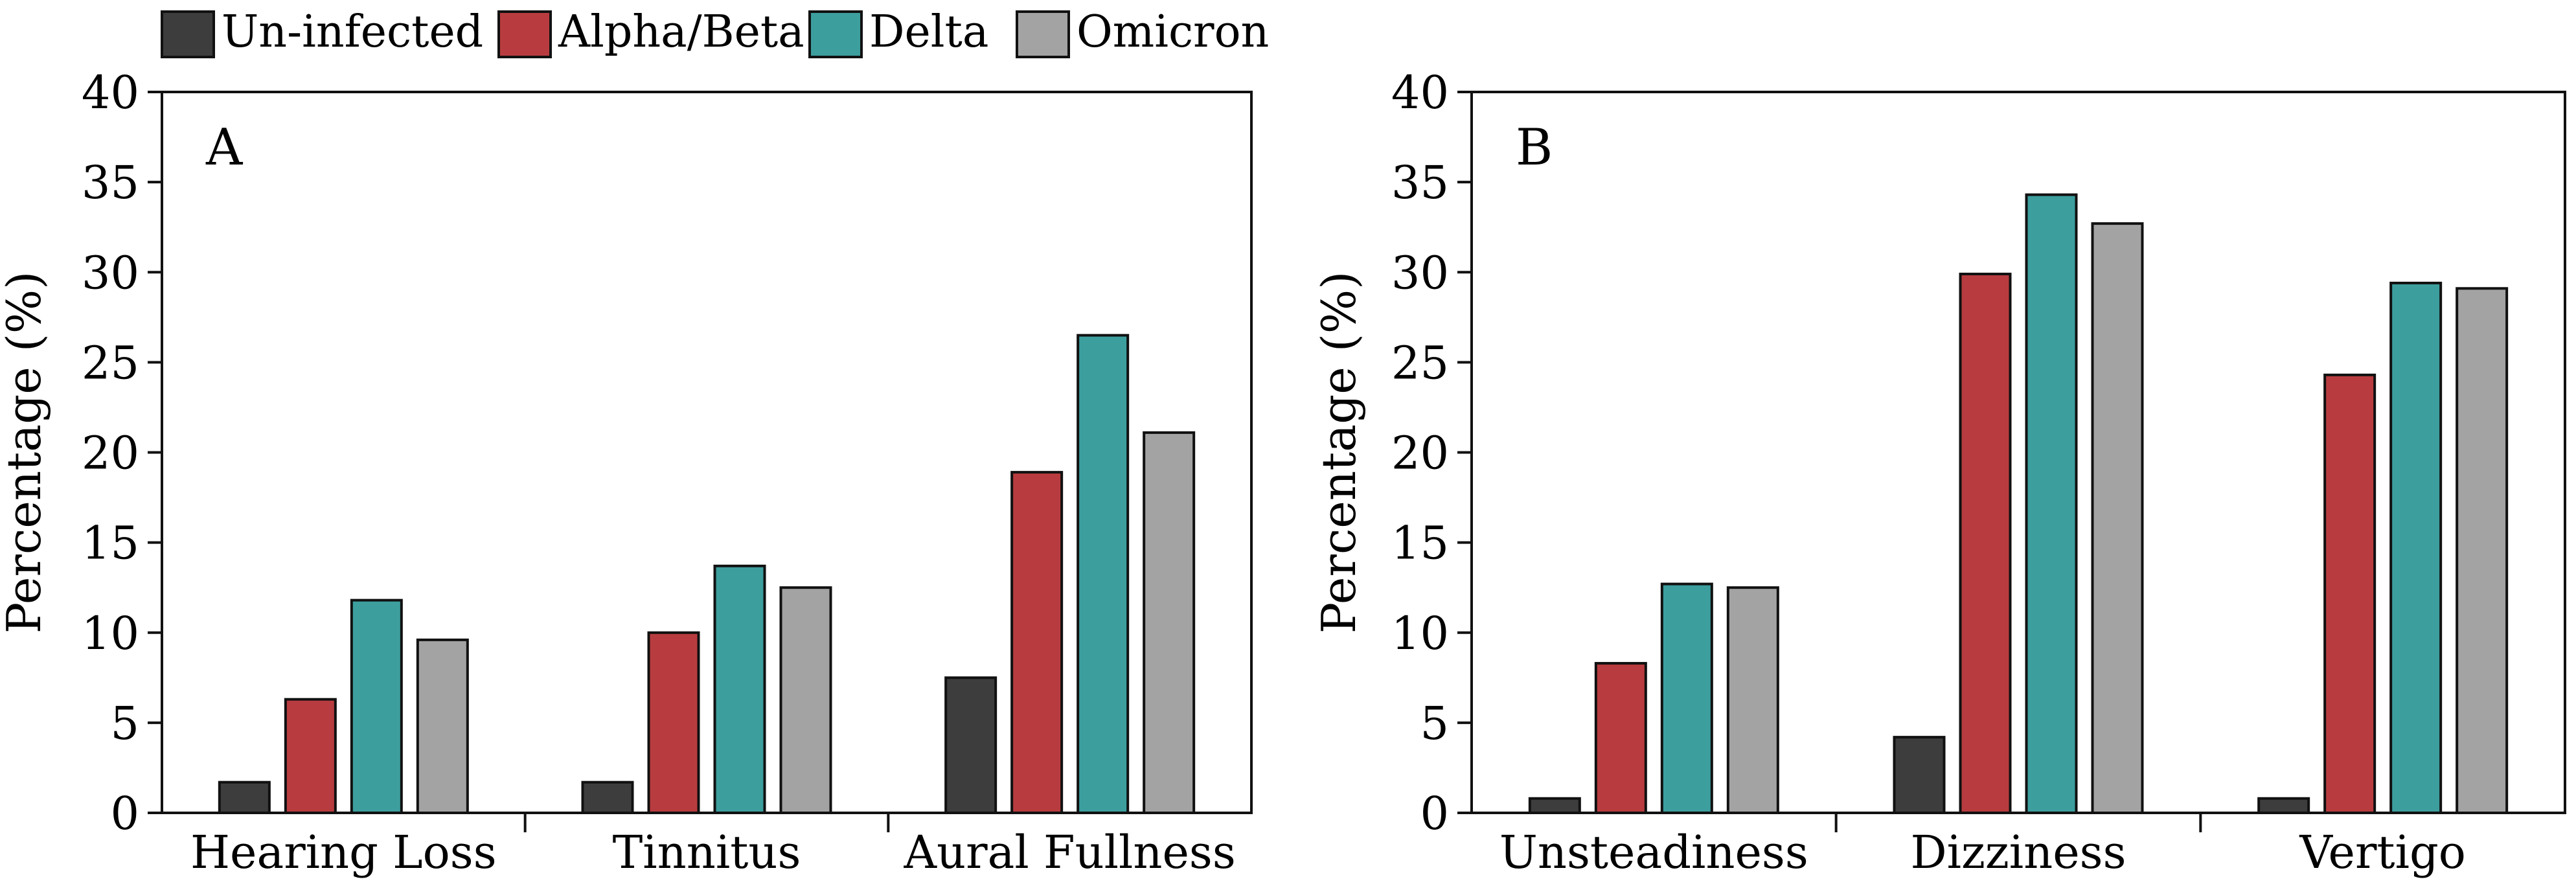 The width and height of the screenshot is (2576, 888). What do you see at coordinates (1420, 543) in the screenshot?
I see `chart-b-y-tick-label: 15` at bounding box center [1420, 543].